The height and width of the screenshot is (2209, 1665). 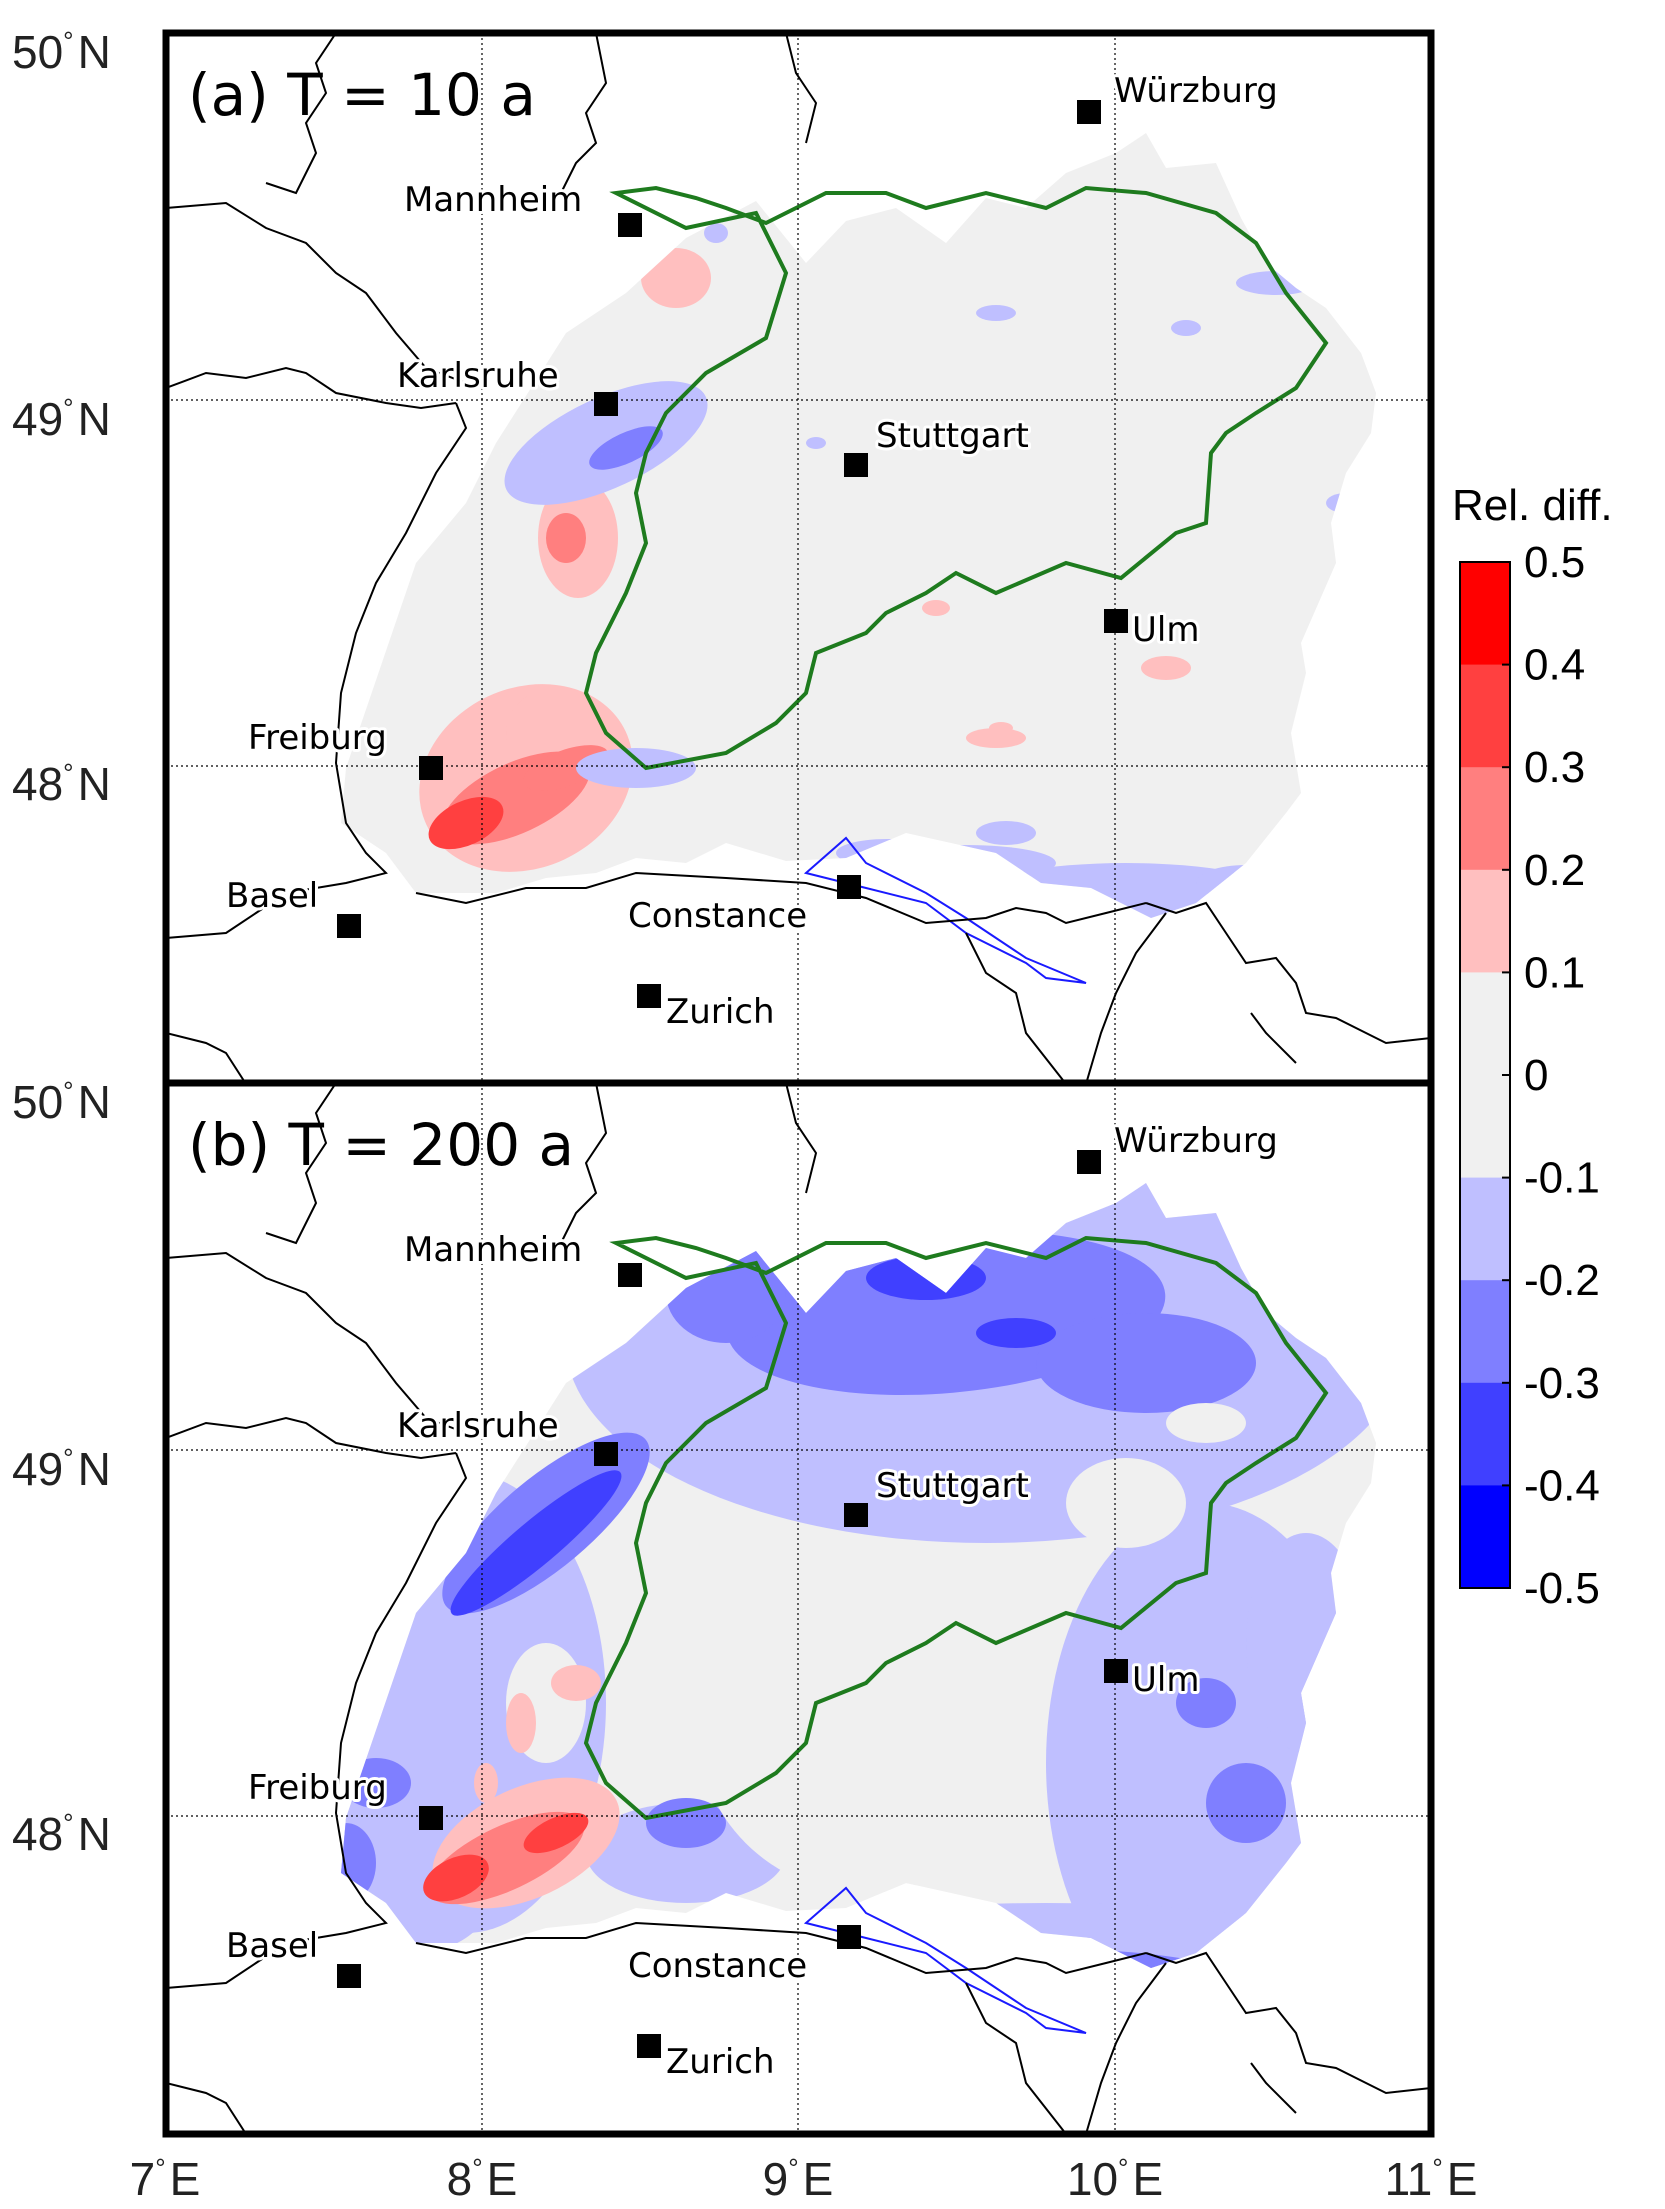 I want to click on colorbar-tick-label: 0.3, so click(x=1554, y=767).